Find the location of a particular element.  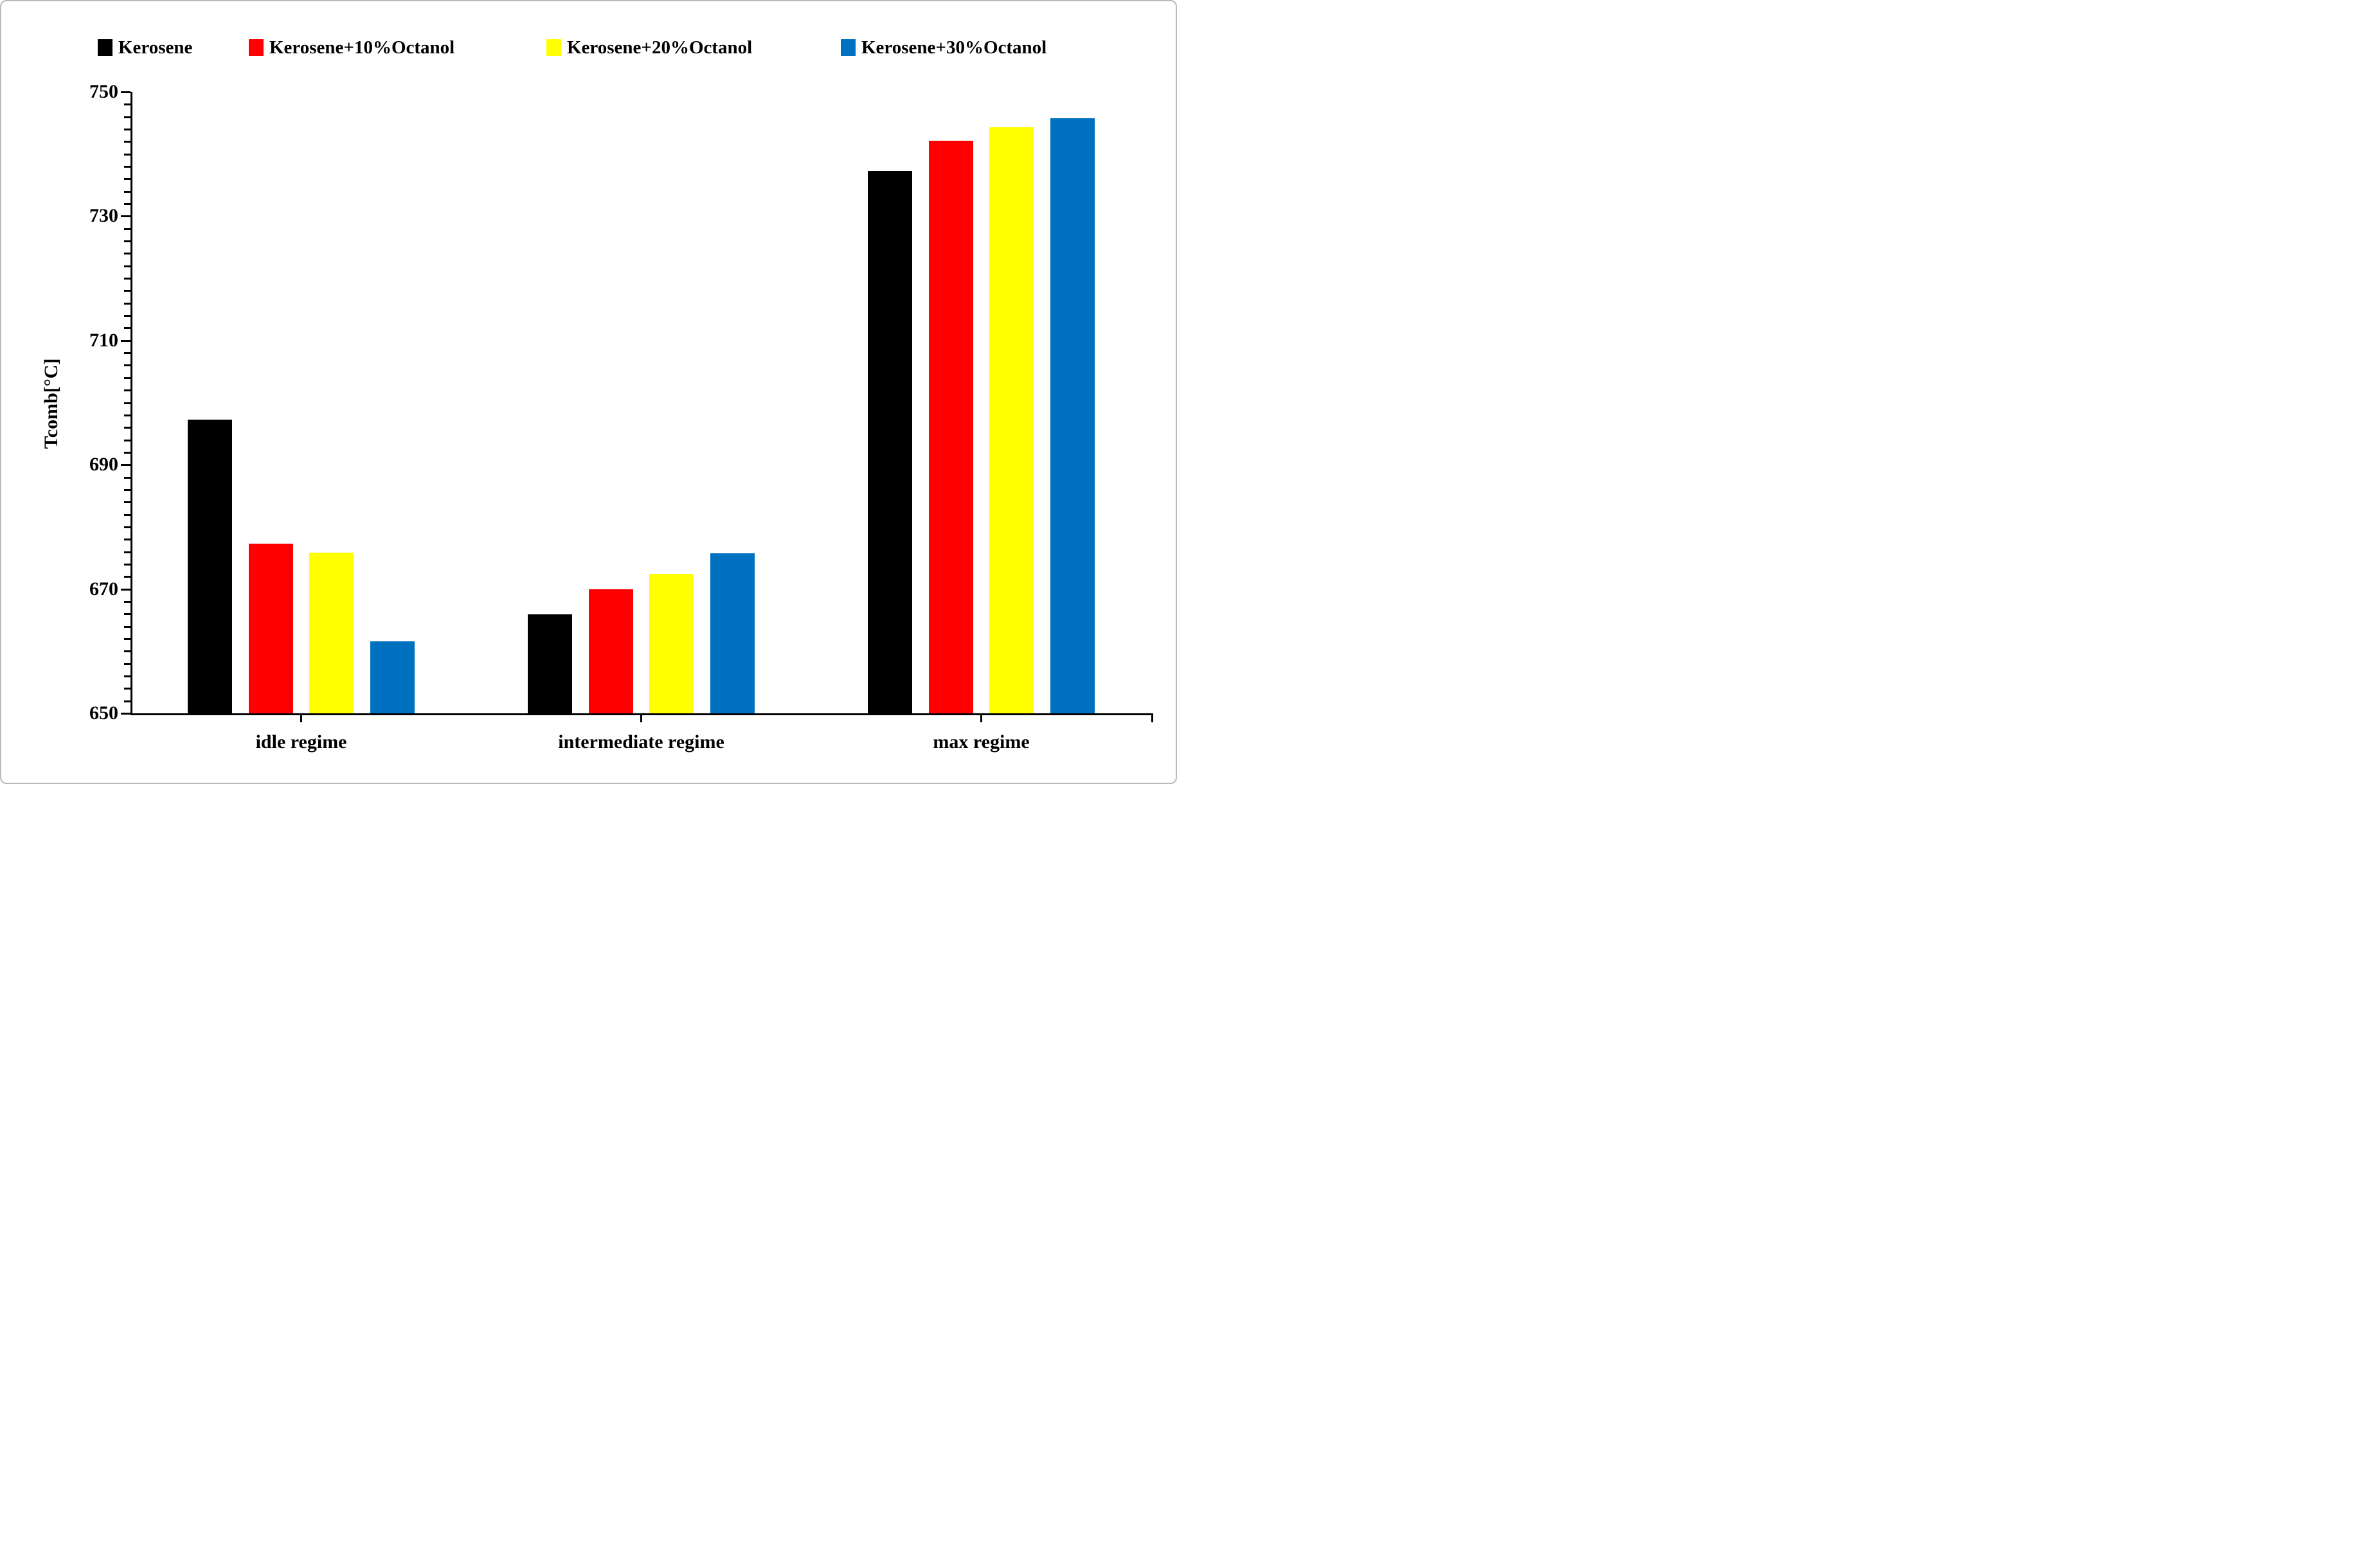

legend-item: Kerosene is located at coordinates (145, 47).